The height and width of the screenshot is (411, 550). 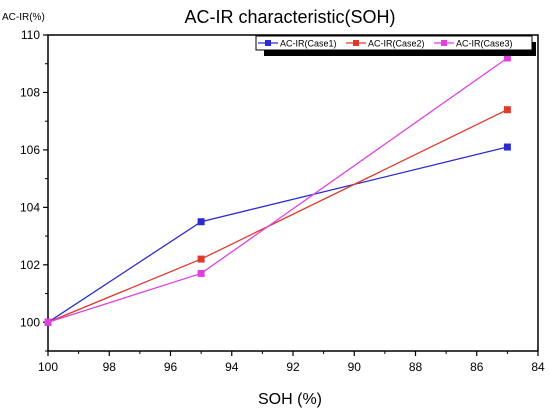 What do you see at coordinates (30, 322) in the screenshot?
I see `y-tick-label: 100` at bounding box center [30, 322].